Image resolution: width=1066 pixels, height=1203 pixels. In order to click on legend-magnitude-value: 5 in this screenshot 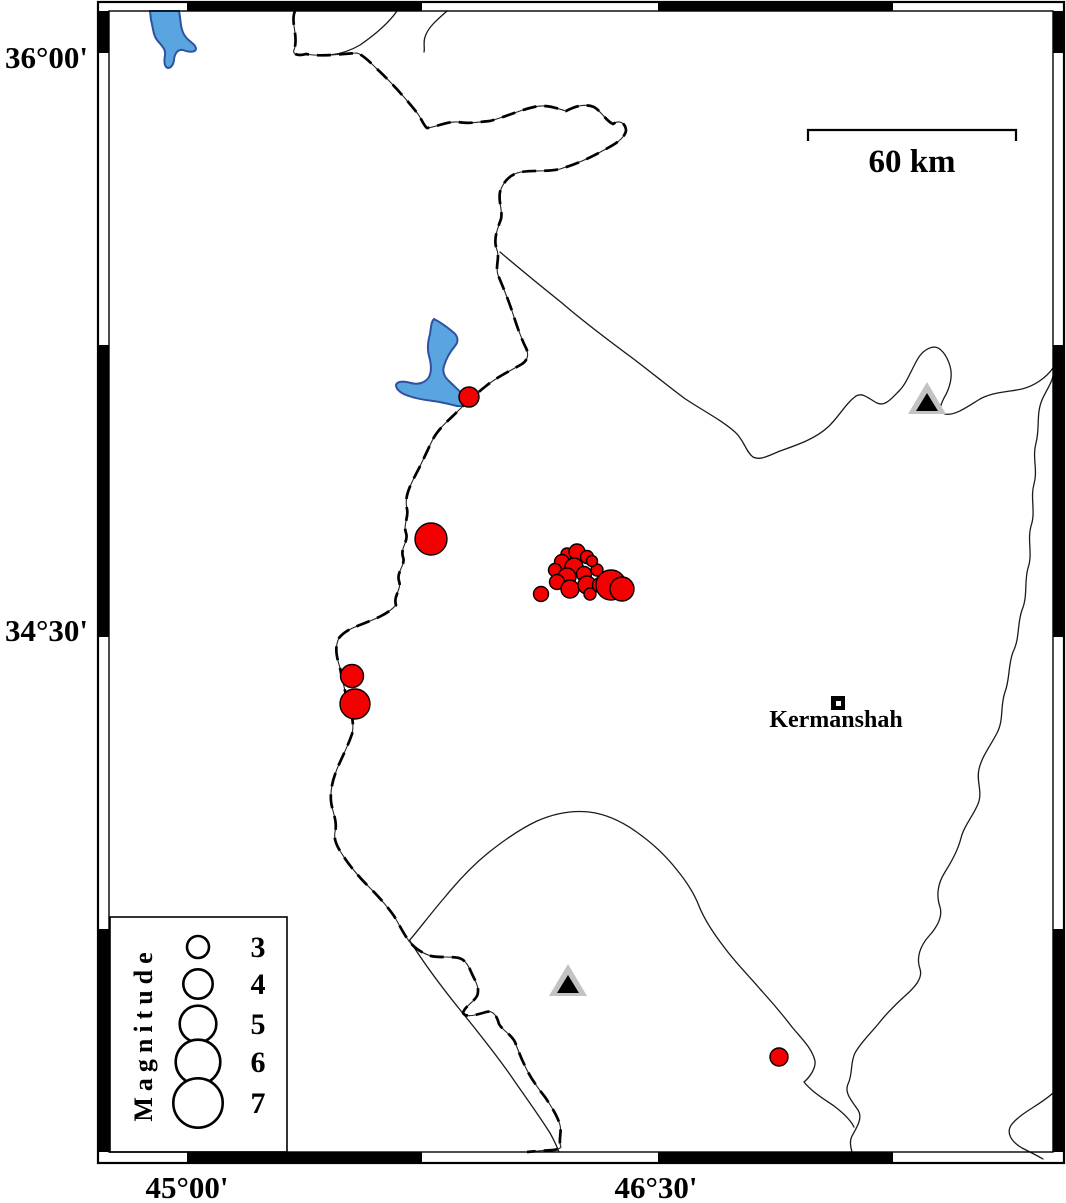, I will do `click(258, 1024)`.